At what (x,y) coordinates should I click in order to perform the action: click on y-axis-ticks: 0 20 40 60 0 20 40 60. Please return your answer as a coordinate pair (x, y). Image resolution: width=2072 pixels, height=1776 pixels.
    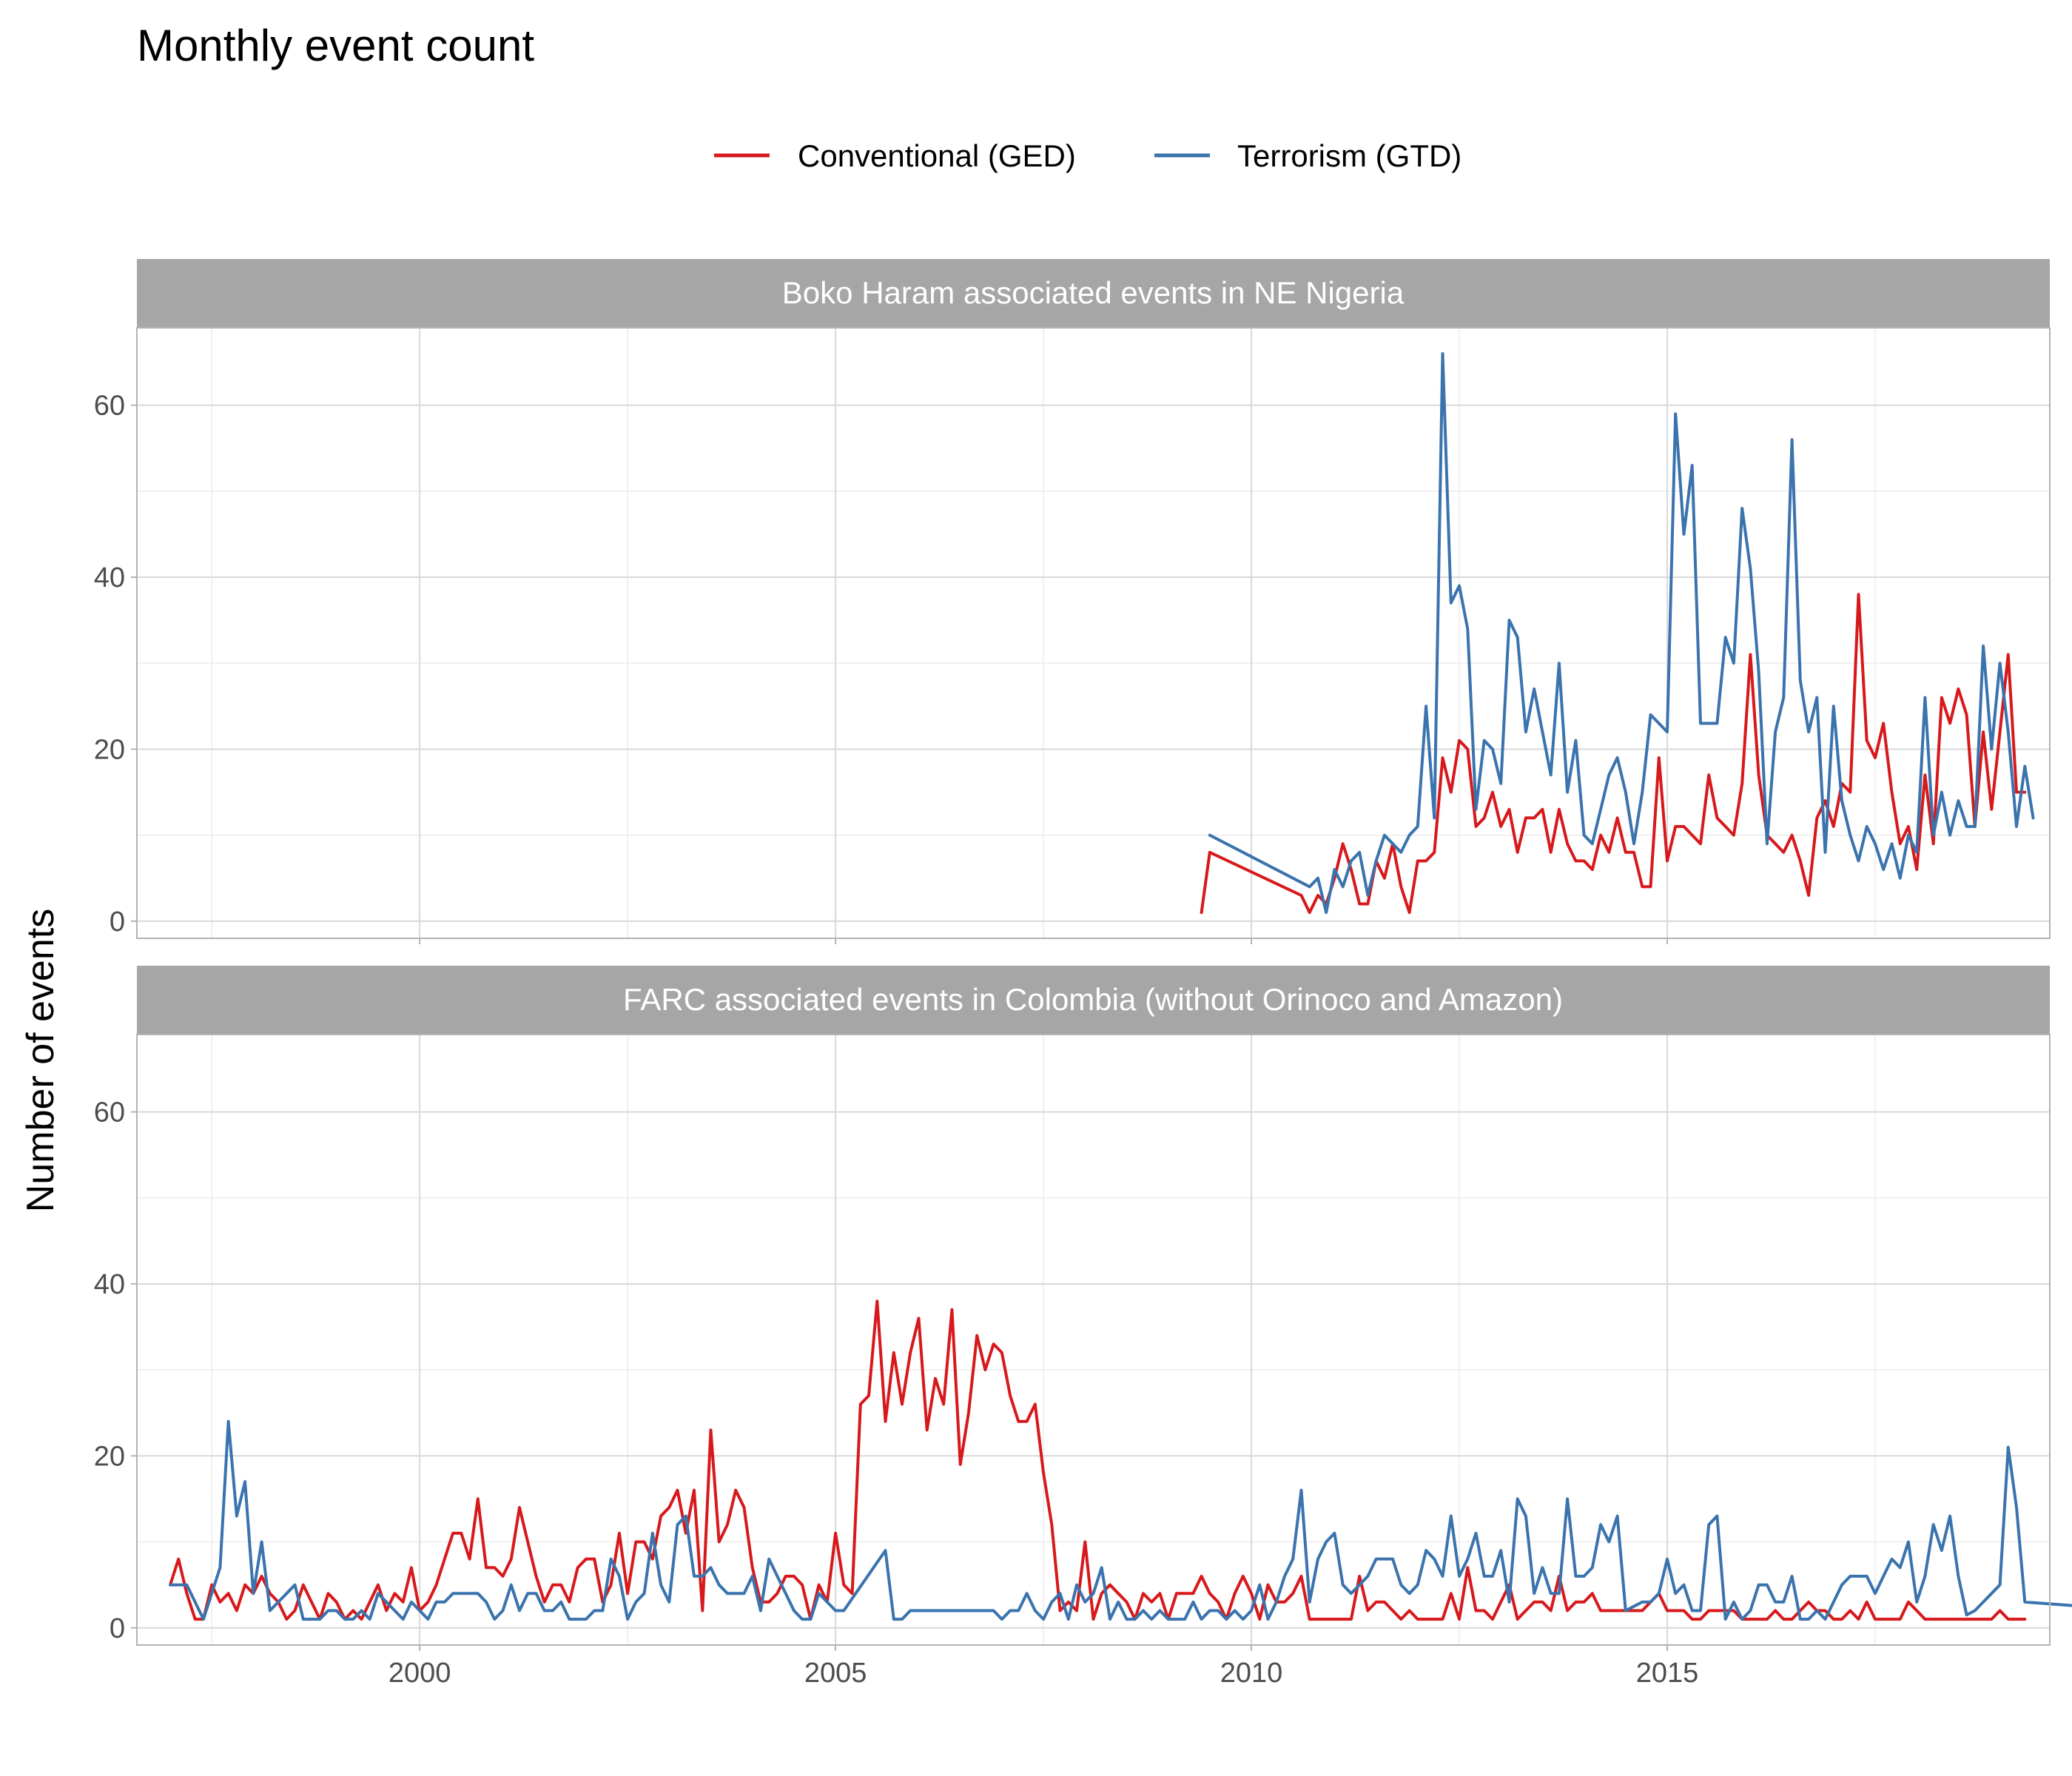
    Looking at the image, I should click on (115, 1017).